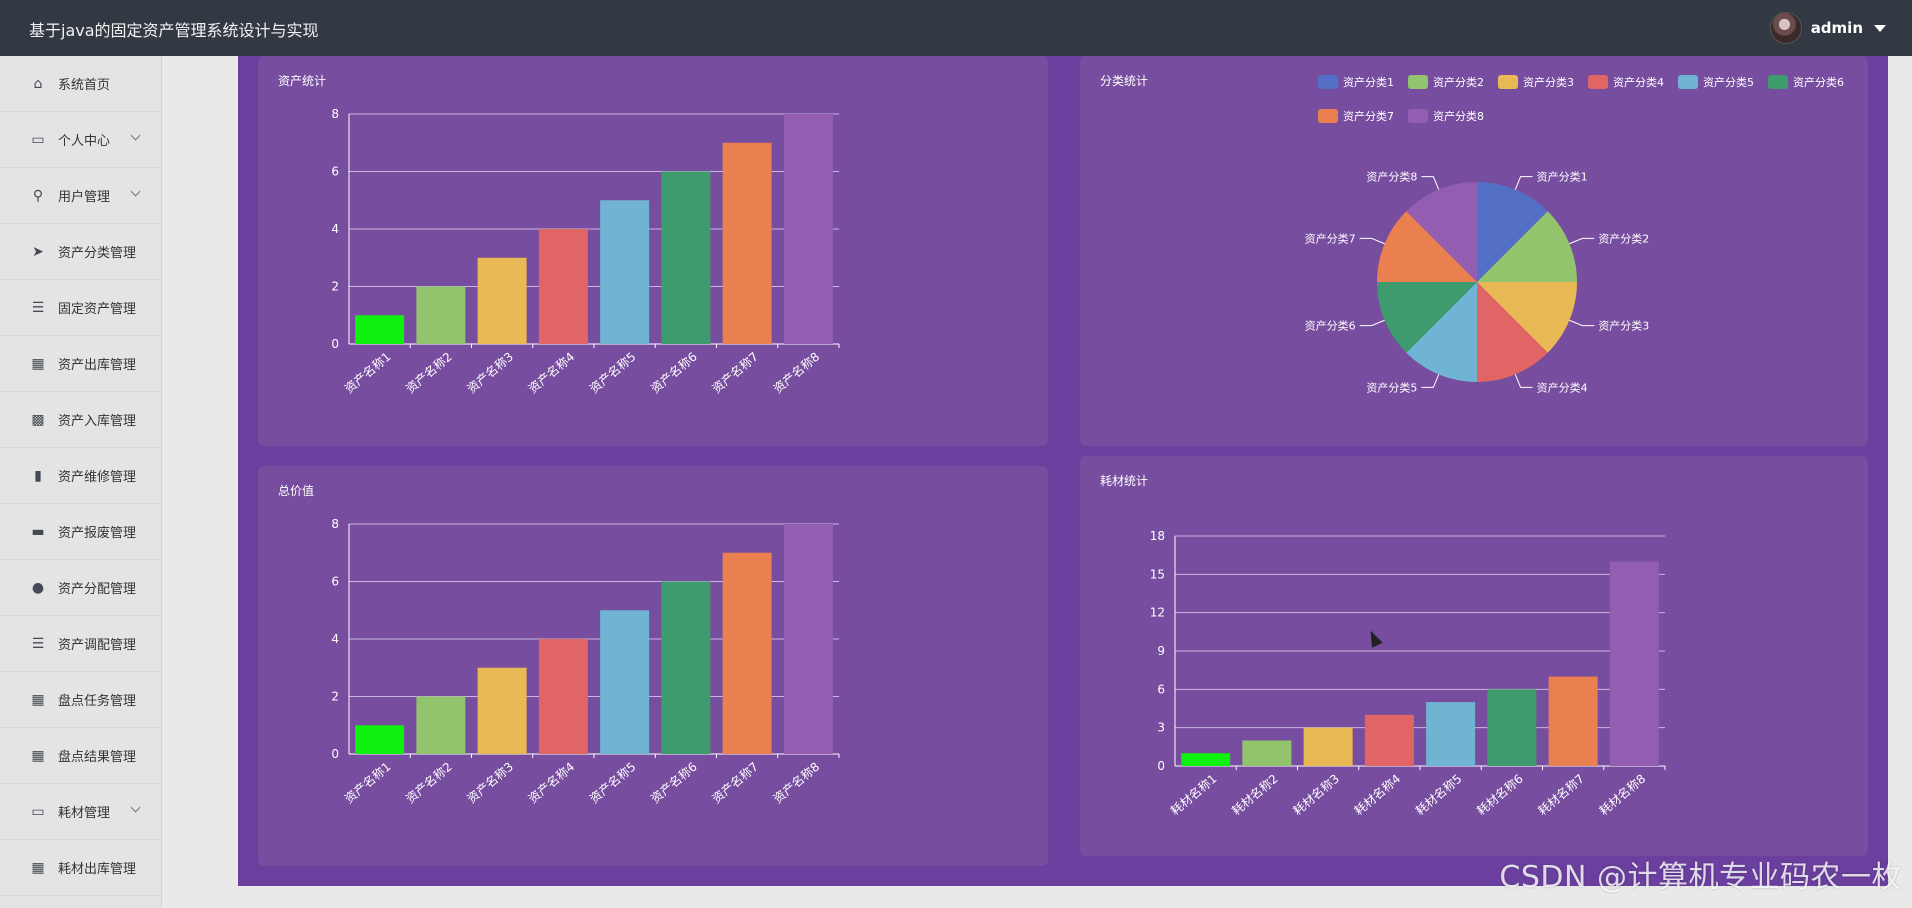 This screenshot has width=1912, height=908. What do you see at coordinates (38, 307) in the screenshot?
I see `list-icon: ☰` at bounding box center [38, 307].